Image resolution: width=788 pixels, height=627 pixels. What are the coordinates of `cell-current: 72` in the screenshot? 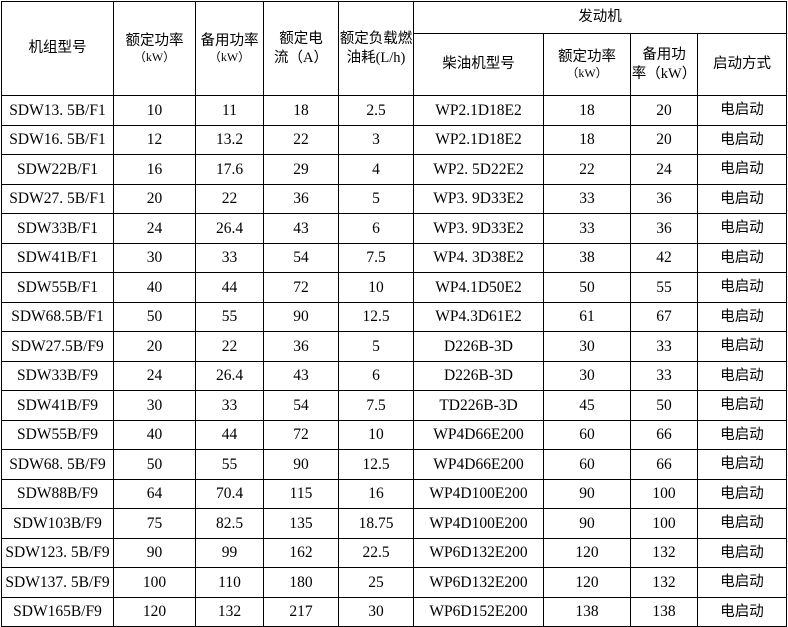 It's located at (301, 434).